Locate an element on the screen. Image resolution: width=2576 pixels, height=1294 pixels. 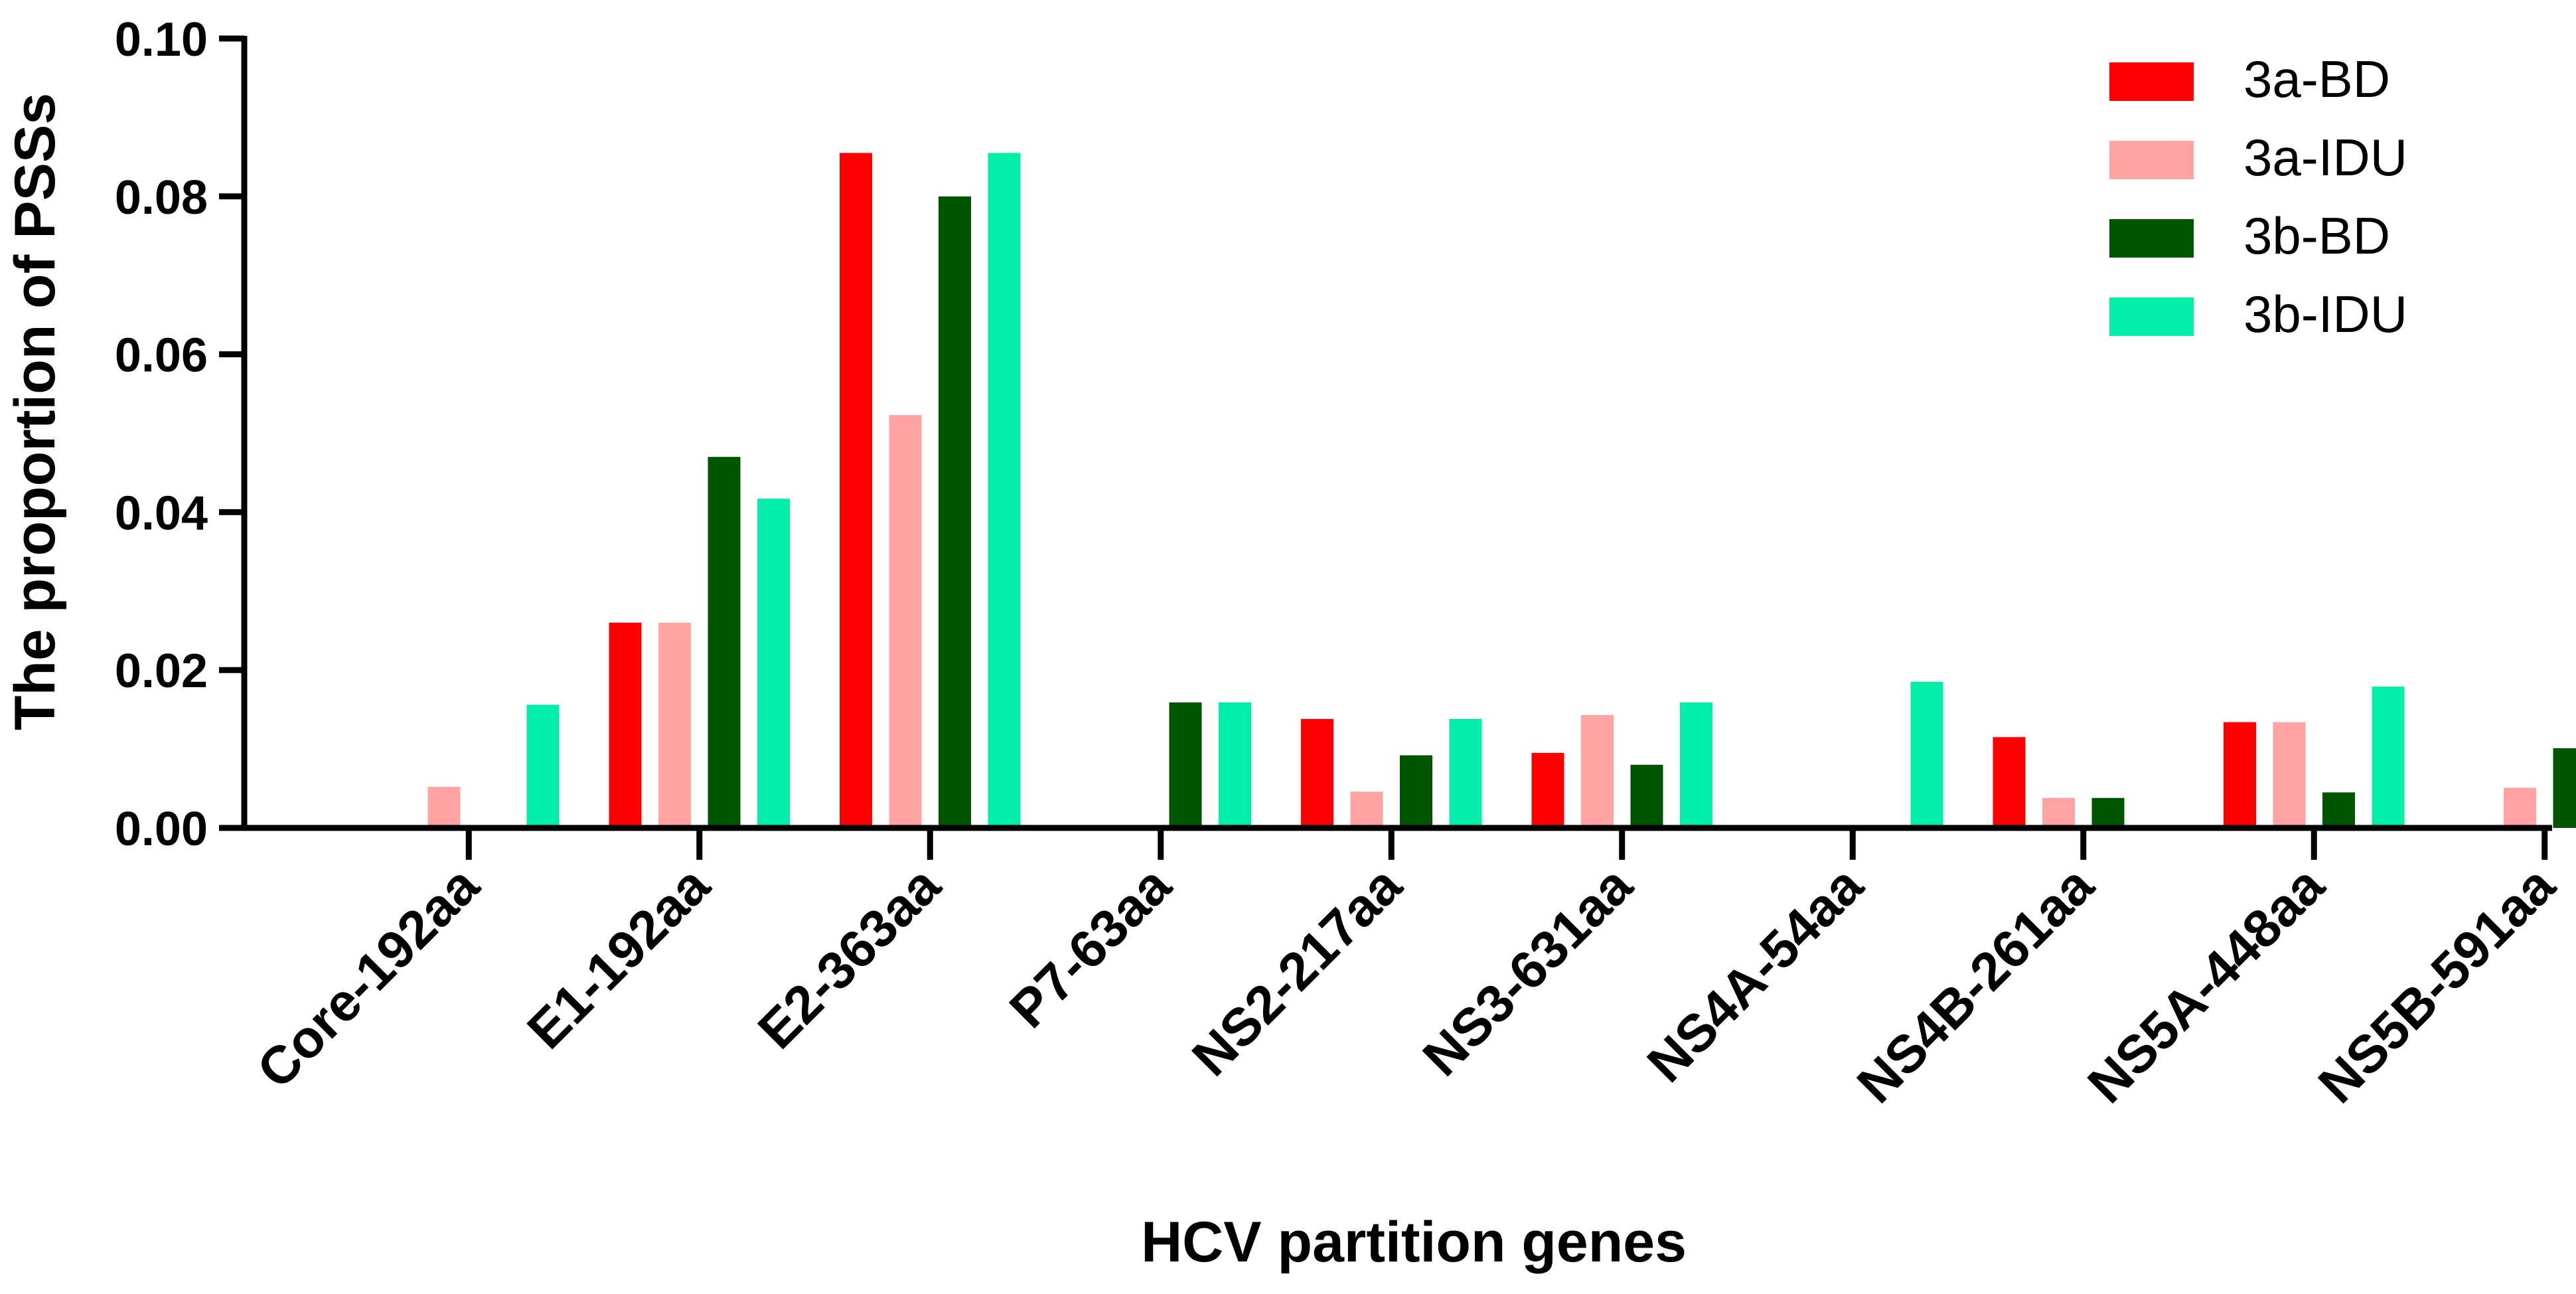
y-tick-label: 0.02 is located at coordinates (162, 672).